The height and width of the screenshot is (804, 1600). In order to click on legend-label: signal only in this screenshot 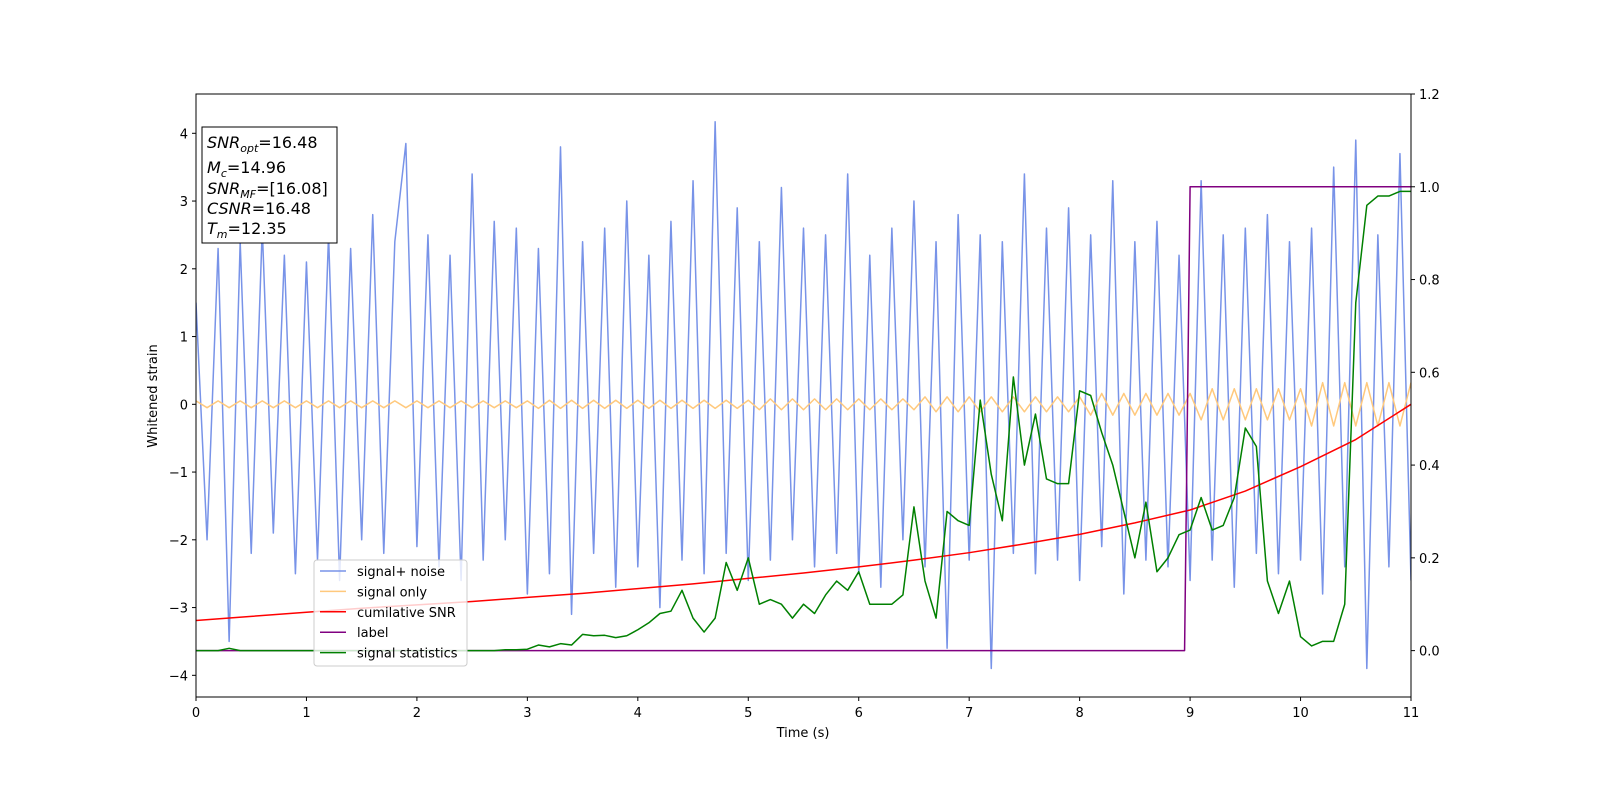, I will do `click(392, 592)`.